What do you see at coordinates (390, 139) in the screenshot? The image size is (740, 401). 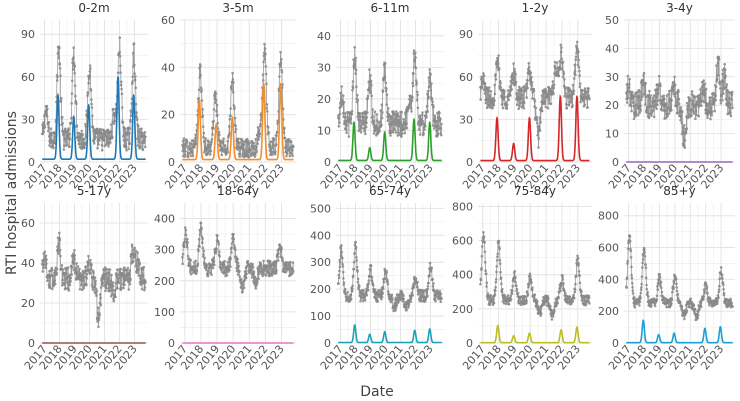 I see `rsv-admissions-line` at bounding box center [390, 139].